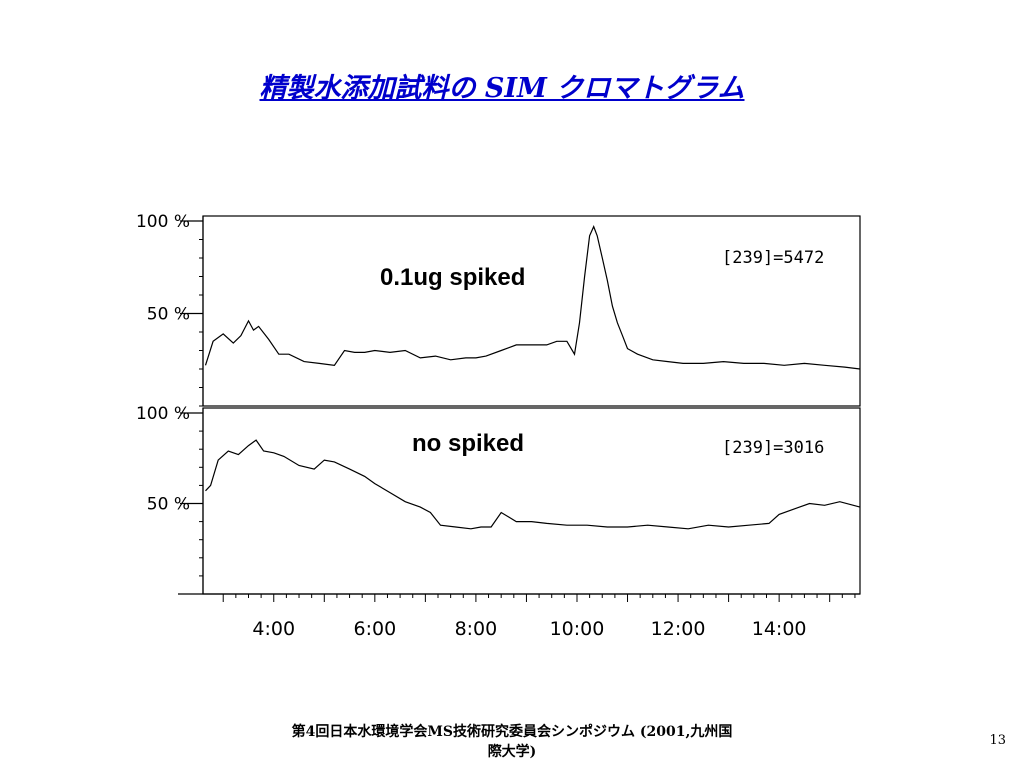 The width and height of the screenshot is (1024, 768). What do you see at coordinates (997, 740) in the screenshot?
I see `page-number: 13` at bounding box center [997, 740].